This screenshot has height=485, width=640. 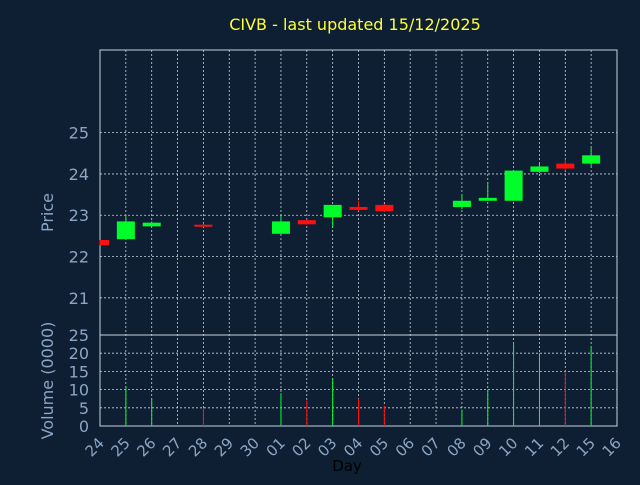 I want to click on x-tick-label: 01, so click(x=276, y=447).